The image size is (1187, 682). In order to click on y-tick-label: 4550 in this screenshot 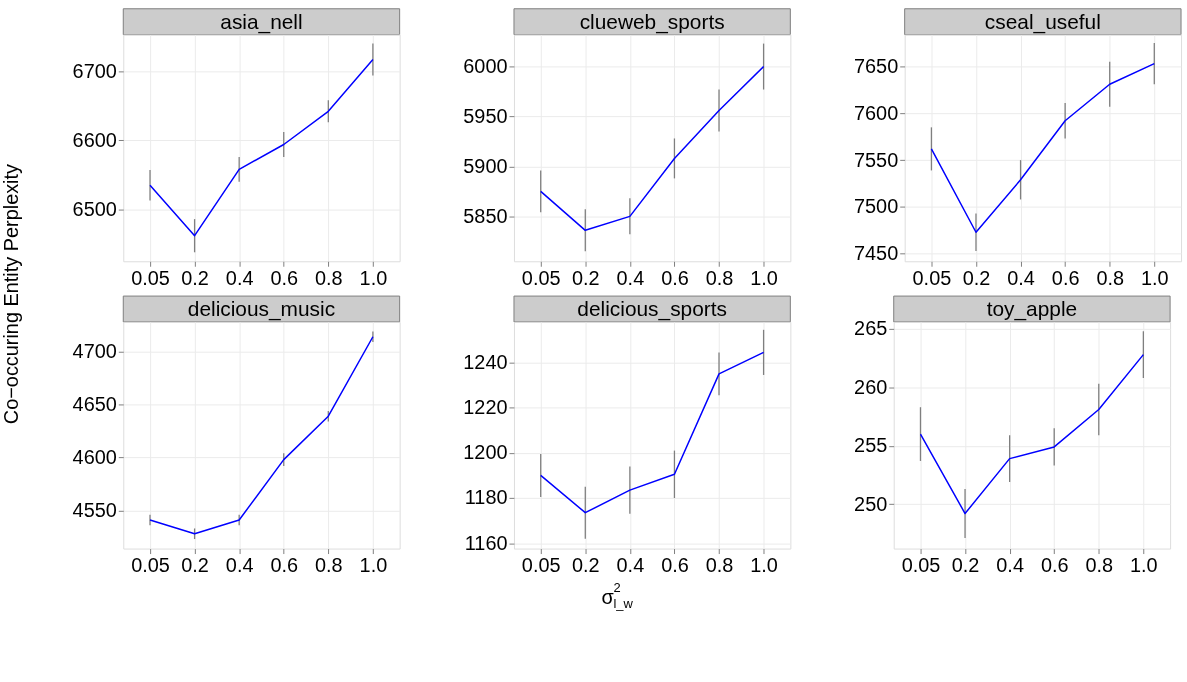, I will do `click(94, 509)`.